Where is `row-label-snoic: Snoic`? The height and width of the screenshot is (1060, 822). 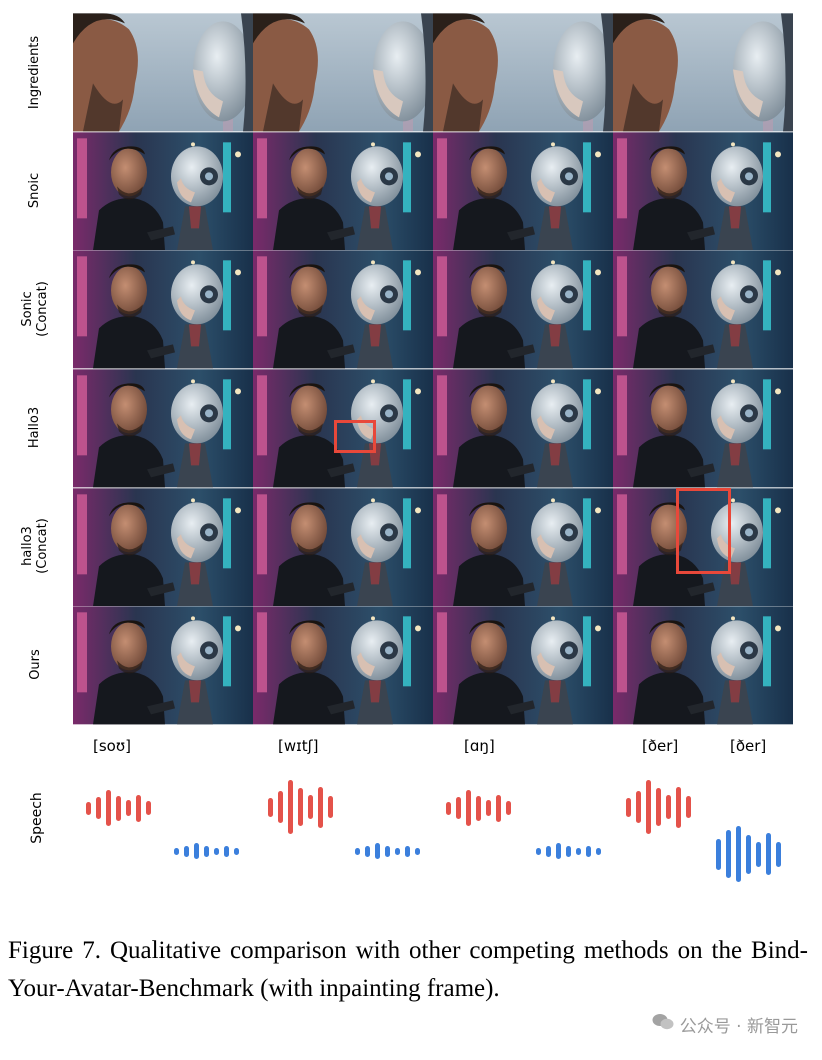
row-label-snoic: Snoic is located at coordinates (35, 190).